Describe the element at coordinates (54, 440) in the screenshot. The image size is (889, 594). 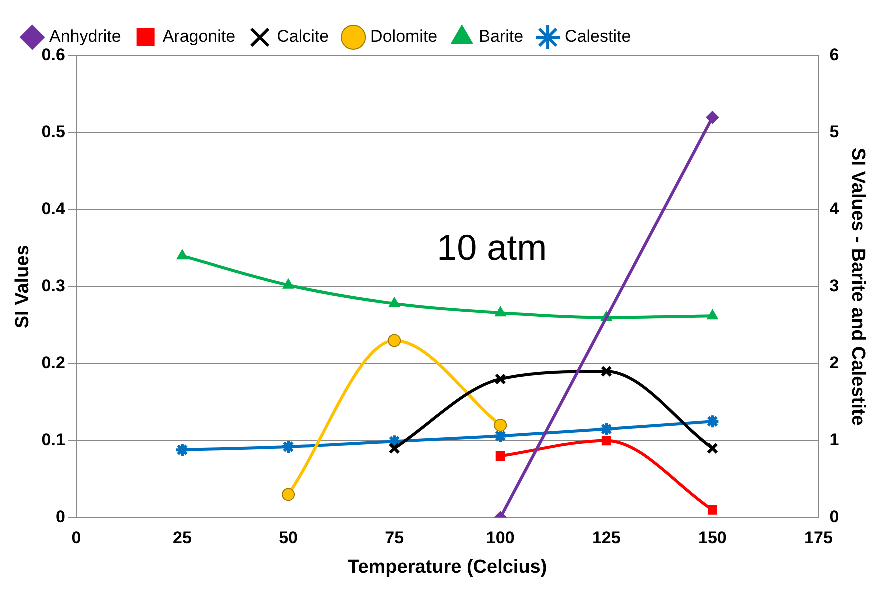
I see `y-tick-label: 0.1` at that location.